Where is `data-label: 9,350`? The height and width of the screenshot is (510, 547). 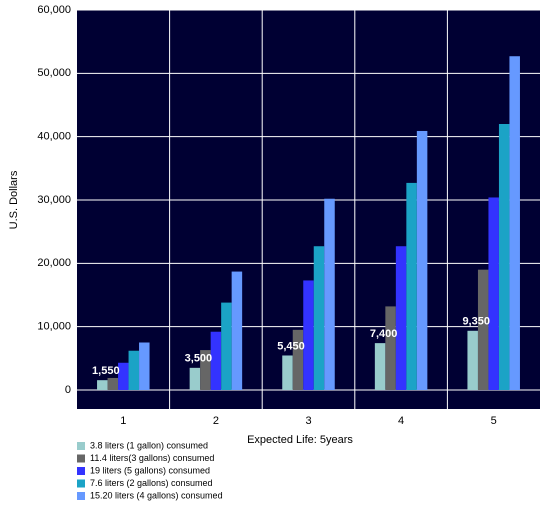
data-label: 9,350 is located at coordinates (476, 322).